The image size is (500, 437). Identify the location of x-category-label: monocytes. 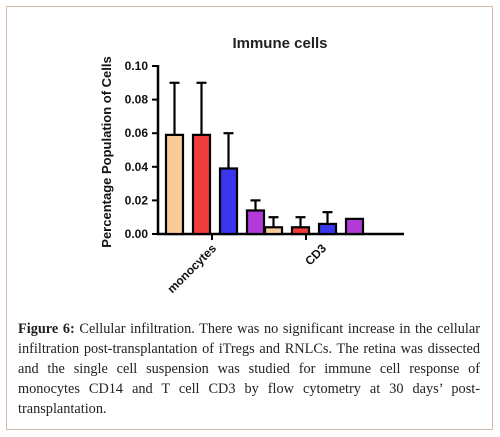
(191, 268).